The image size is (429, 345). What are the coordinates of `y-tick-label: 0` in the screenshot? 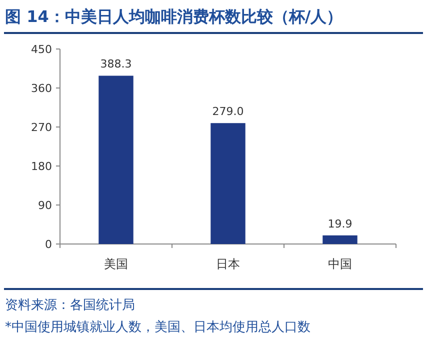 It's located at (48, 244).